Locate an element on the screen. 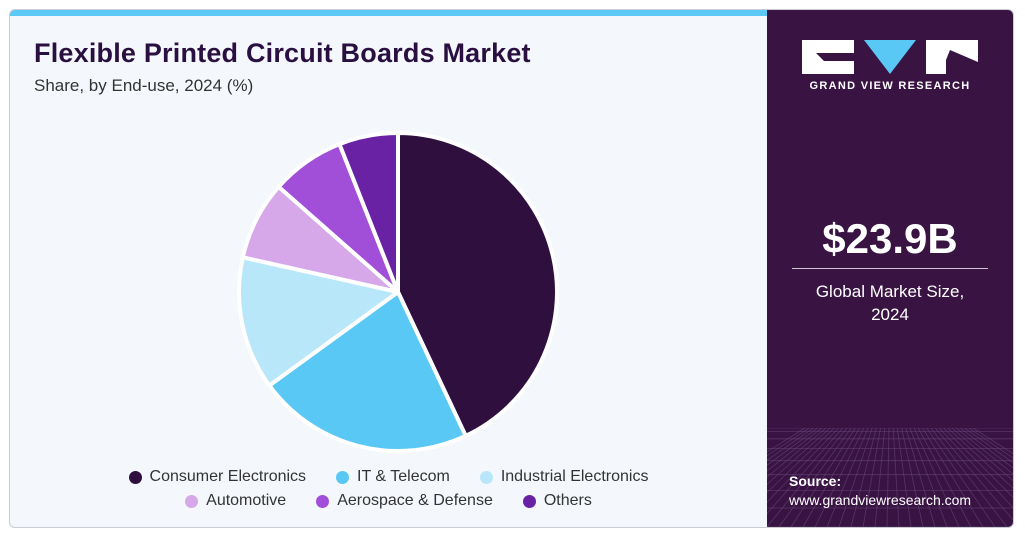  legend-label-it-telecom: IT & Telecom is located at coordinates (403, 476).